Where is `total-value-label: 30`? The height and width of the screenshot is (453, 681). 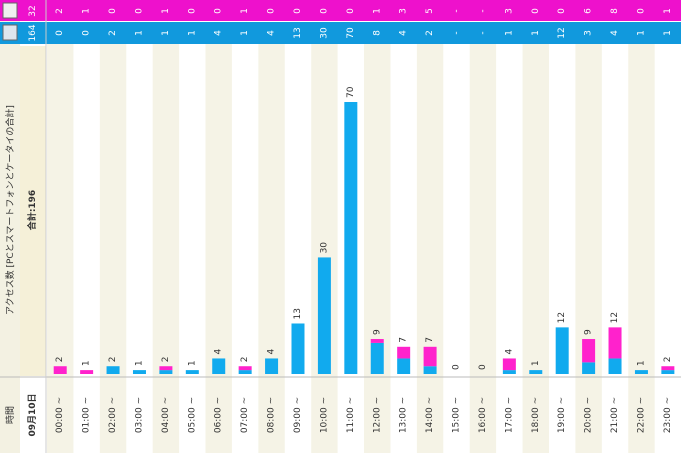 total-value-label: 30 is located at coordinates (324, 248).